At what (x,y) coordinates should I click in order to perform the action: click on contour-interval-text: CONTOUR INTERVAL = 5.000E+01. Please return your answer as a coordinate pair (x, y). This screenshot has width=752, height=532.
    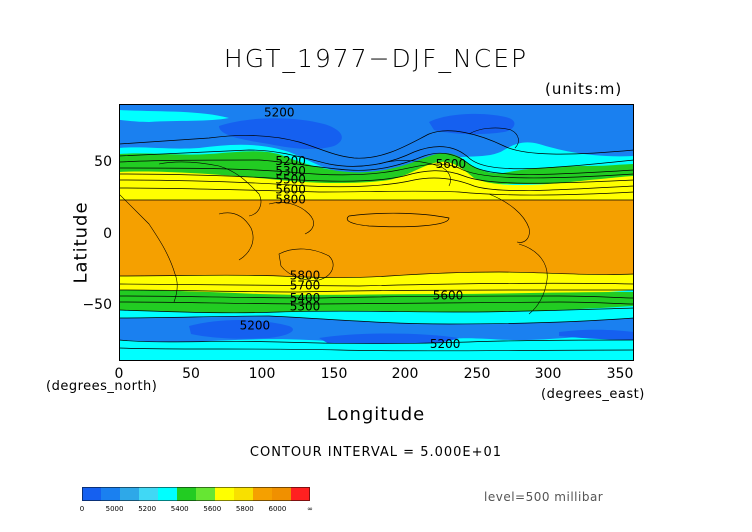
    Looking at the image, I should click on (376, 452).